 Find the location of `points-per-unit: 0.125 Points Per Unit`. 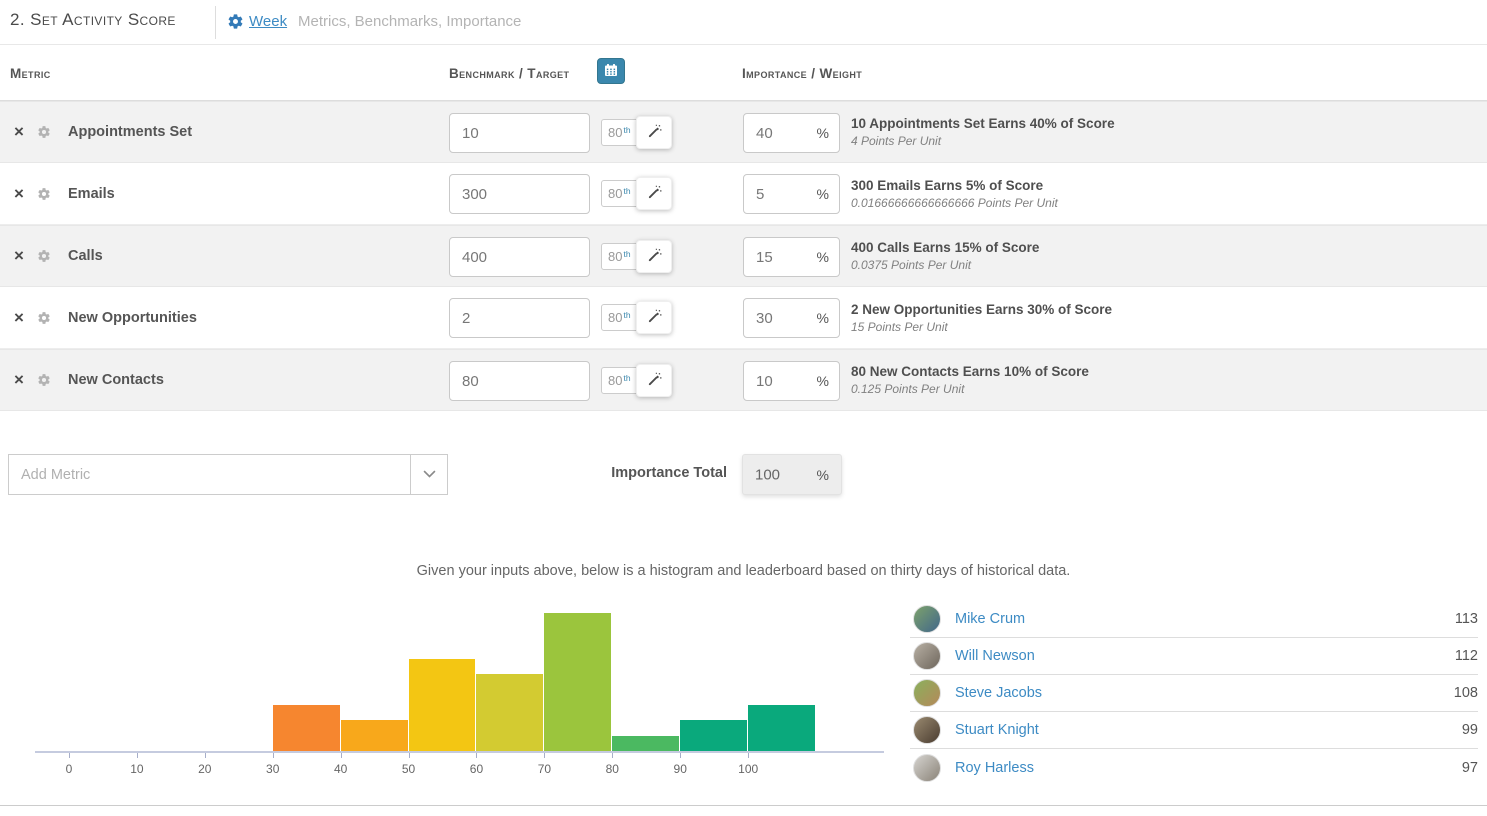

points-per-unit: 0.125 Points Per Unit is located at coordinates (908, 389).